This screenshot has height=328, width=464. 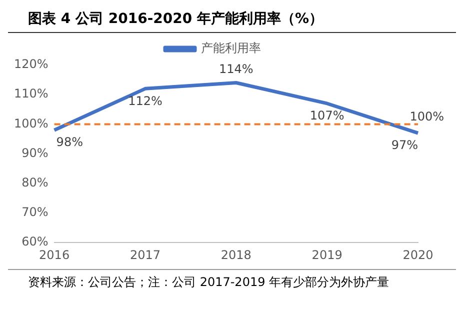 What do you see at coordinates (327, 115) in the screenshot?
I see `data-label: 107%` at bounding box center [327, 115].